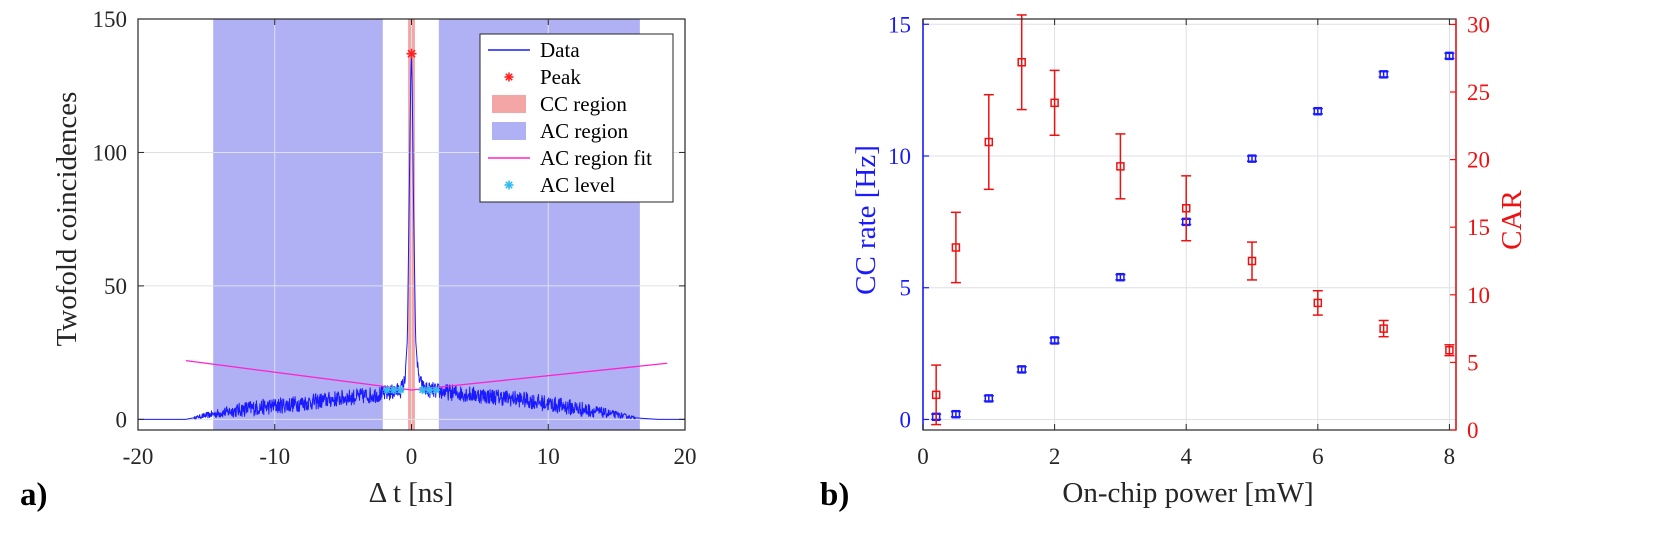 The height and width of the screenshot is (542, 1661). I want to click on panel-label-a: a), so click(34, 495).